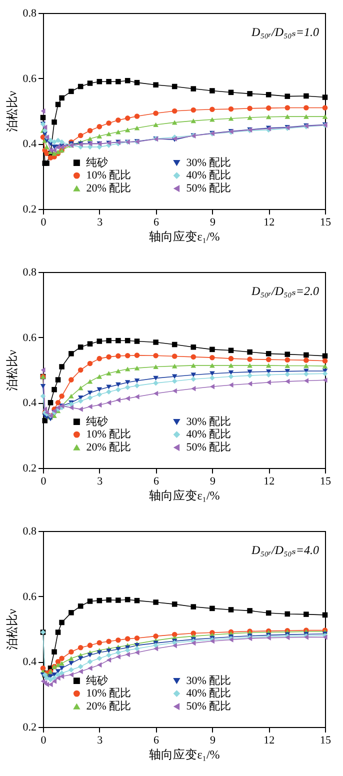 This screenshot has height=776, width=343. I want to click on annotation: D₅₀ᵣ/D₅₀ₛ=4.0, so click(284, 550).